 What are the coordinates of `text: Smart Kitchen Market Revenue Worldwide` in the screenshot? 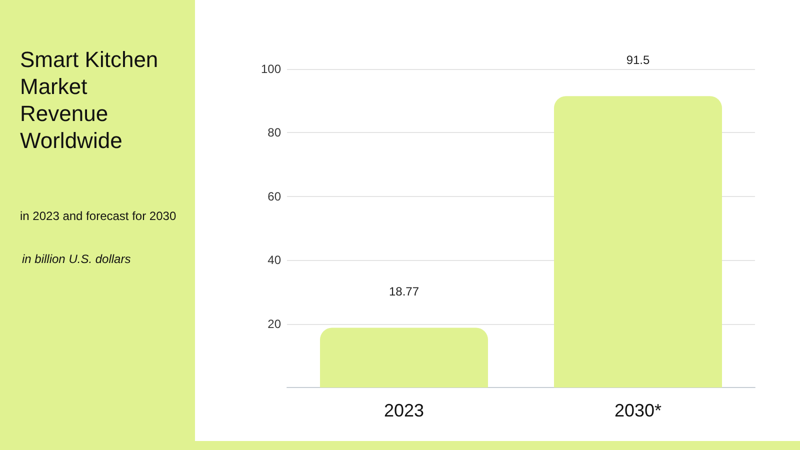 It's located at (90, 100).